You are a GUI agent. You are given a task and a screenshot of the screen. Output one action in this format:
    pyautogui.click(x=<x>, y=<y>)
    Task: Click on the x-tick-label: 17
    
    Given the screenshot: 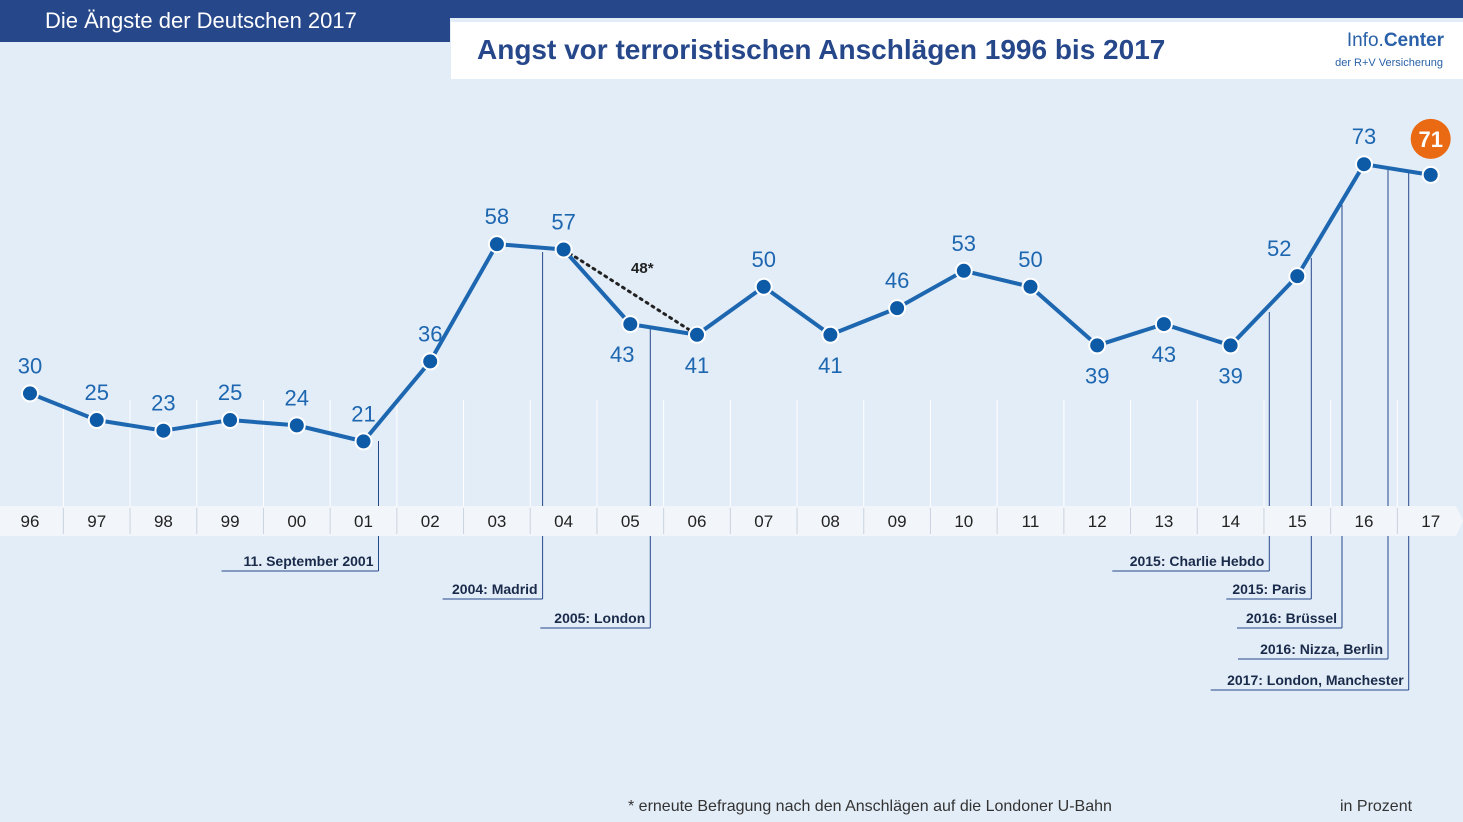 What is the action you would take?
    pyautogui.click(x=1430, y=521)
    